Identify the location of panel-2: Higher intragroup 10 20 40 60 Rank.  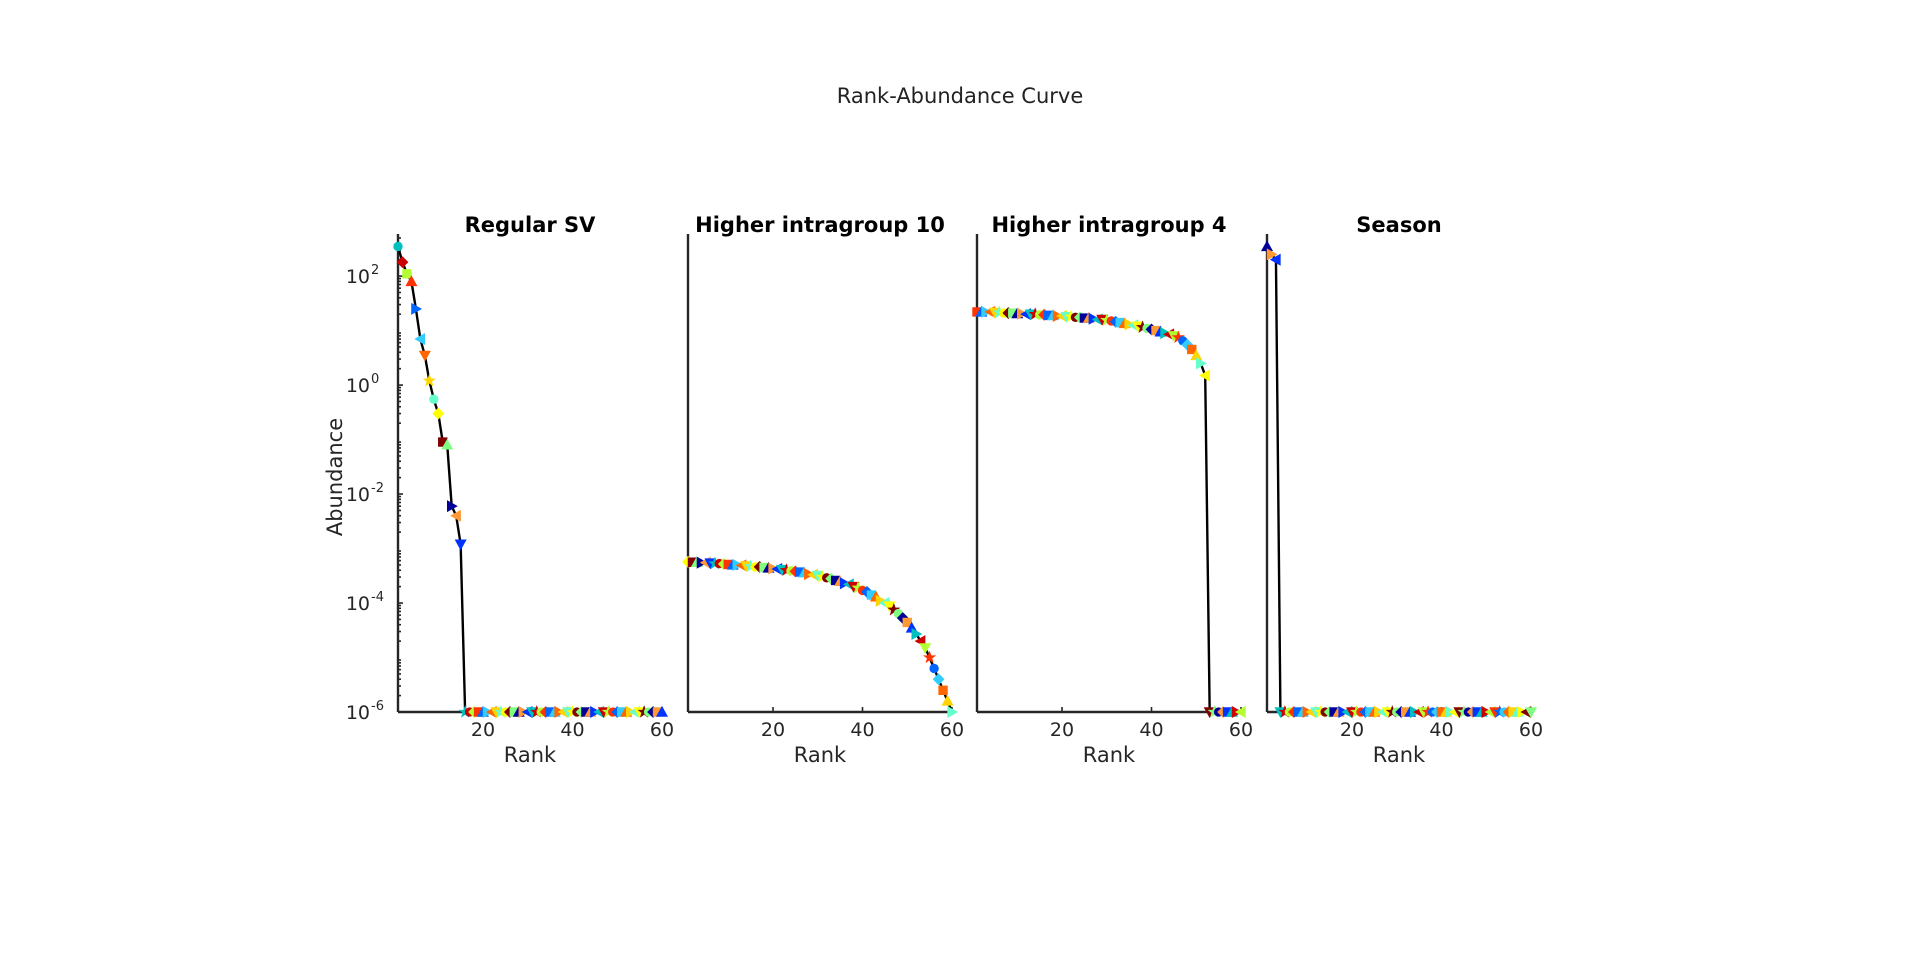
(823, 490).